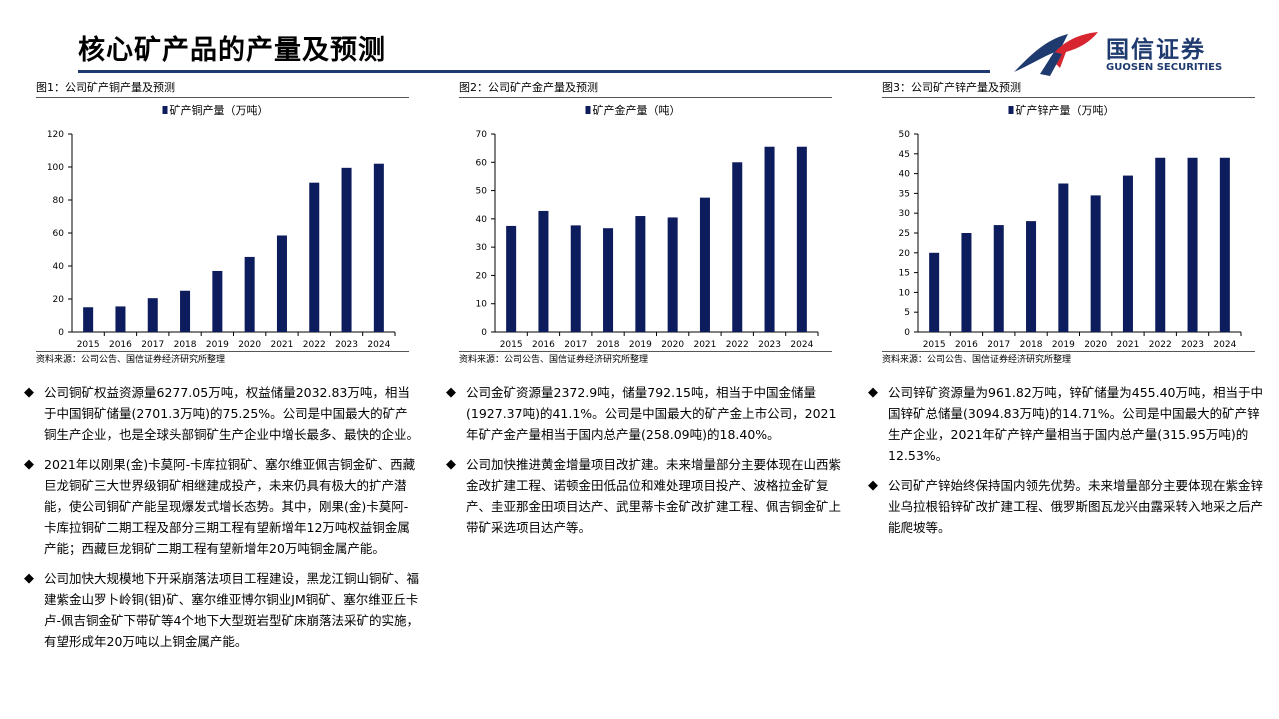 The image size is (1279, 719). I want to click on legend: 矿产锌产量（万吨）, so click(1061, 110).